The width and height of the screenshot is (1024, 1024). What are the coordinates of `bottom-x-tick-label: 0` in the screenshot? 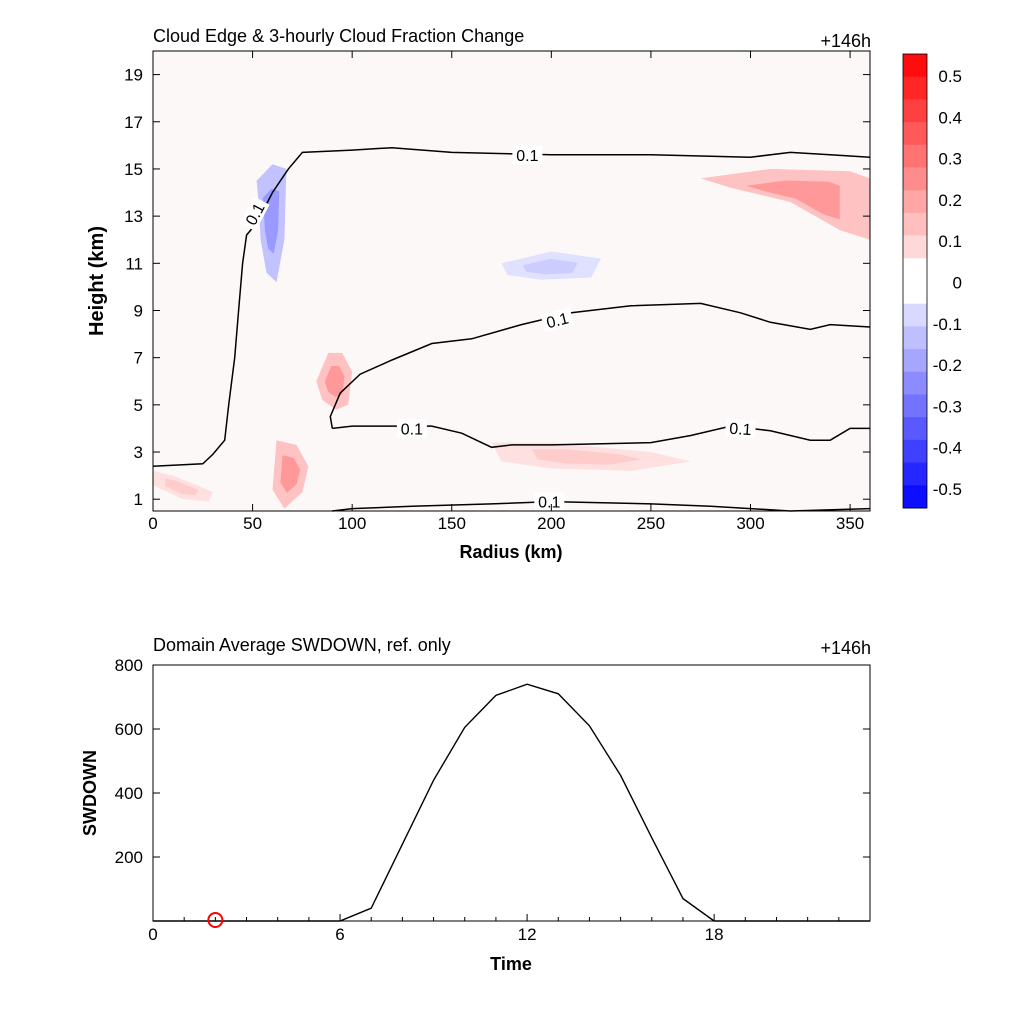 It's located at (152, 934).